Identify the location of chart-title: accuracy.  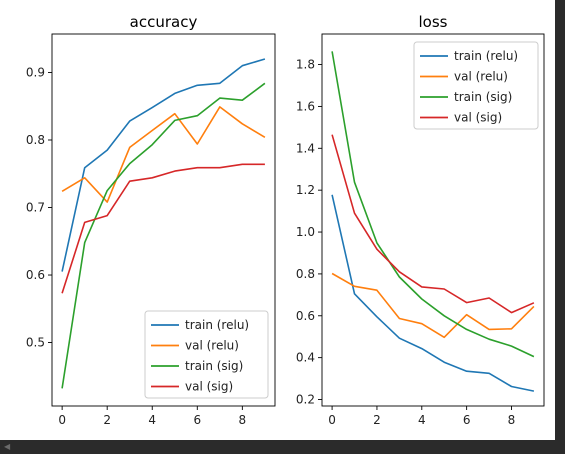
(164, 22).